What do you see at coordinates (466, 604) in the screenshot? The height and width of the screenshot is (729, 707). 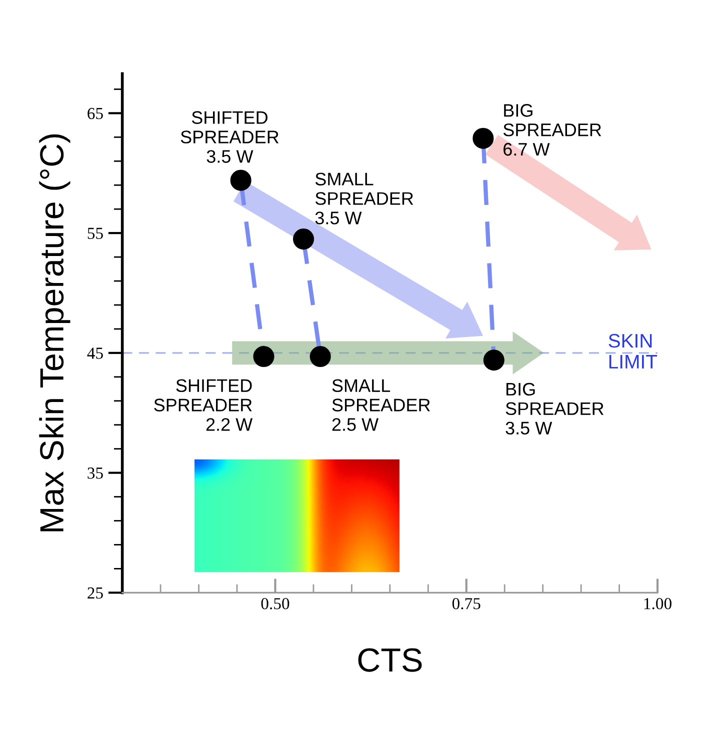 I see `x-tick-label: 0.75` at bounding box center [466, 604].